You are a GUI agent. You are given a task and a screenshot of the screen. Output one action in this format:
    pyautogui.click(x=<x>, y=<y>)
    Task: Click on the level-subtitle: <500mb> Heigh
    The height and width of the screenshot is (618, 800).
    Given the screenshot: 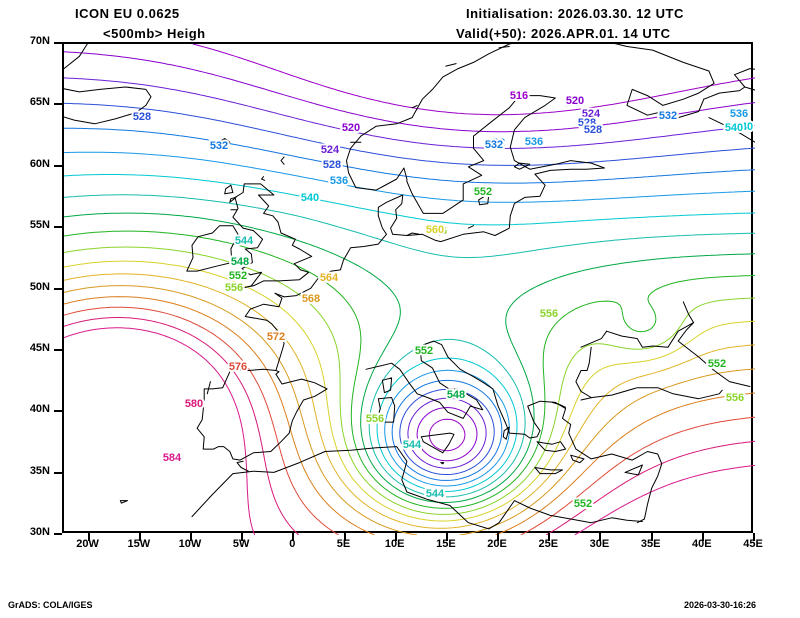 What is the action you would take?
    pyautogui.click(x=154, y=33)
    